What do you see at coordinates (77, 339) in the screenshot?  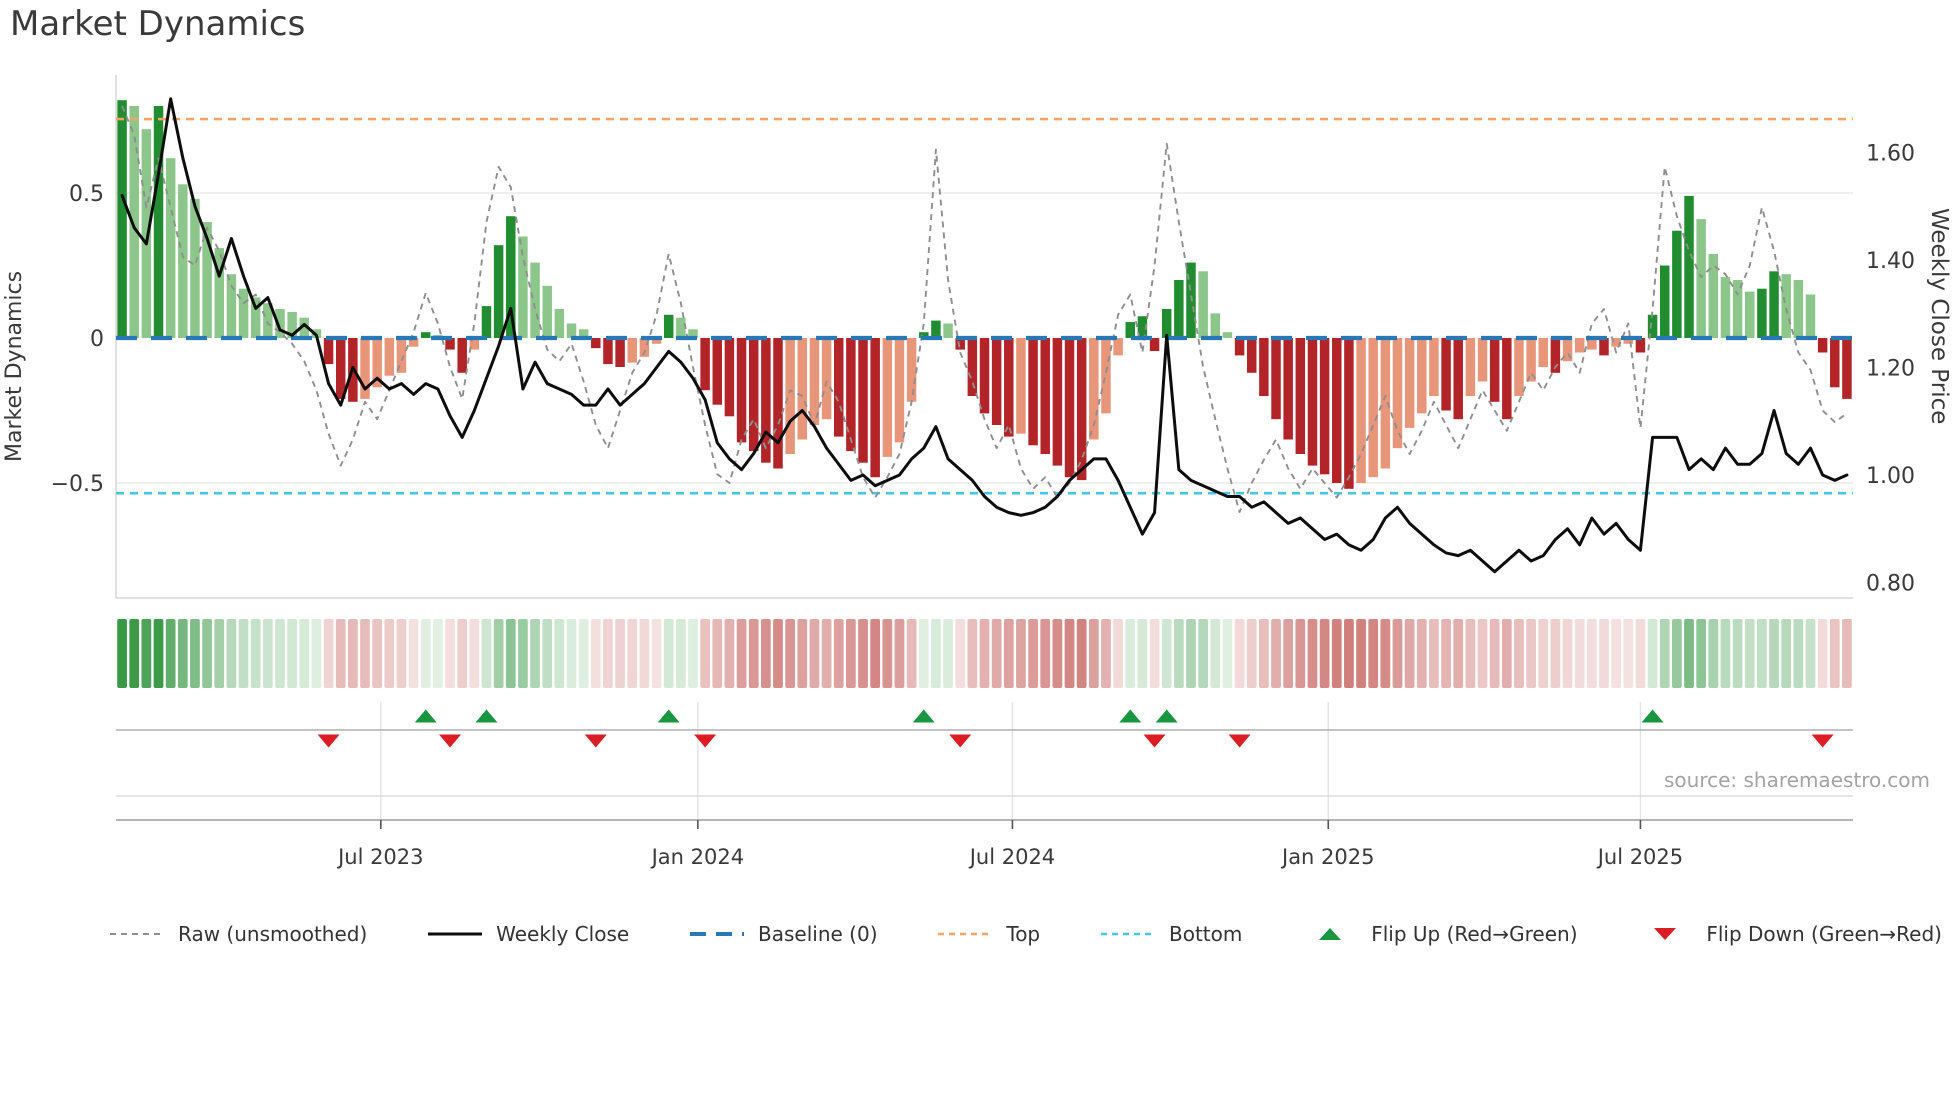 I see `left-axis-labels: 0.5 0 −0.5` at bounding box center [77, 339].